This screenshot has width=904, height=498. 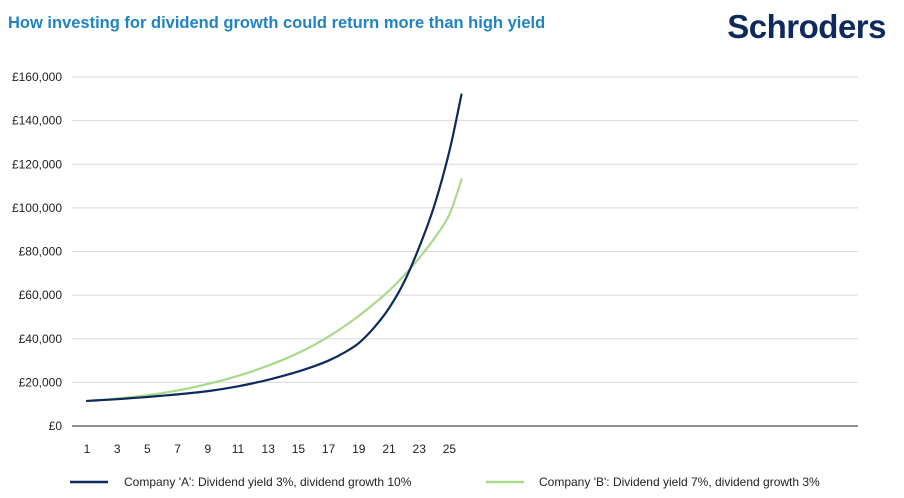 What do you see at coordinates (450, 449) in the screenshot?
I see `x-tick-label: 25` at bounding box center [450, 449].